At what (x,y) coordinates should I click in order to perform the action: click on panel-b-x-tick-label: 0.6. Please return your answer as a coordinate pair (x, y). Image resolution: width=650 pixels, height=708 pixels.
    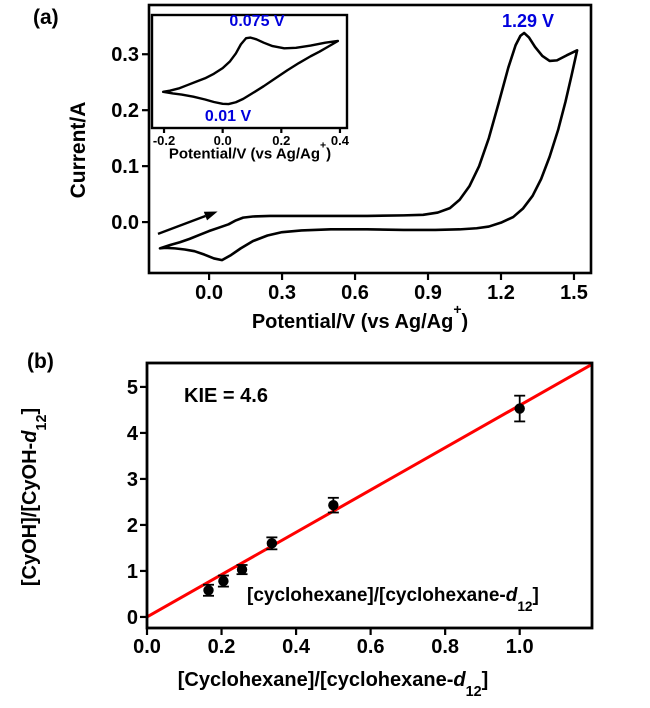
    Looking at the image, I should click on (371, 647).